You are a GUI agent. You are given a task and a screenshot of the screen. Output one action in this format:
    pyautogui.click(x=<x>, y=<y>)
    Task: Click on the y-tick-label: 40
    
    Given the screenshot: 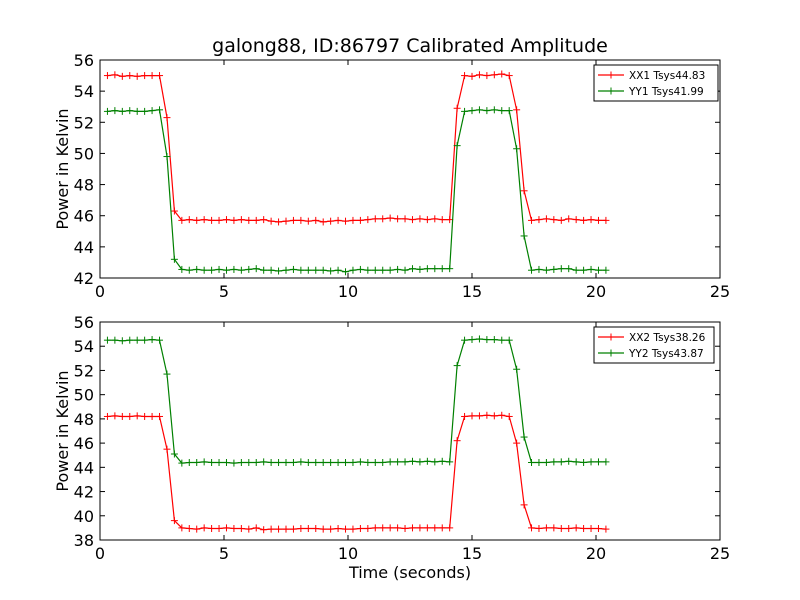 What is the action you would take?
    pyautogui.click(x=84, y=516)
    